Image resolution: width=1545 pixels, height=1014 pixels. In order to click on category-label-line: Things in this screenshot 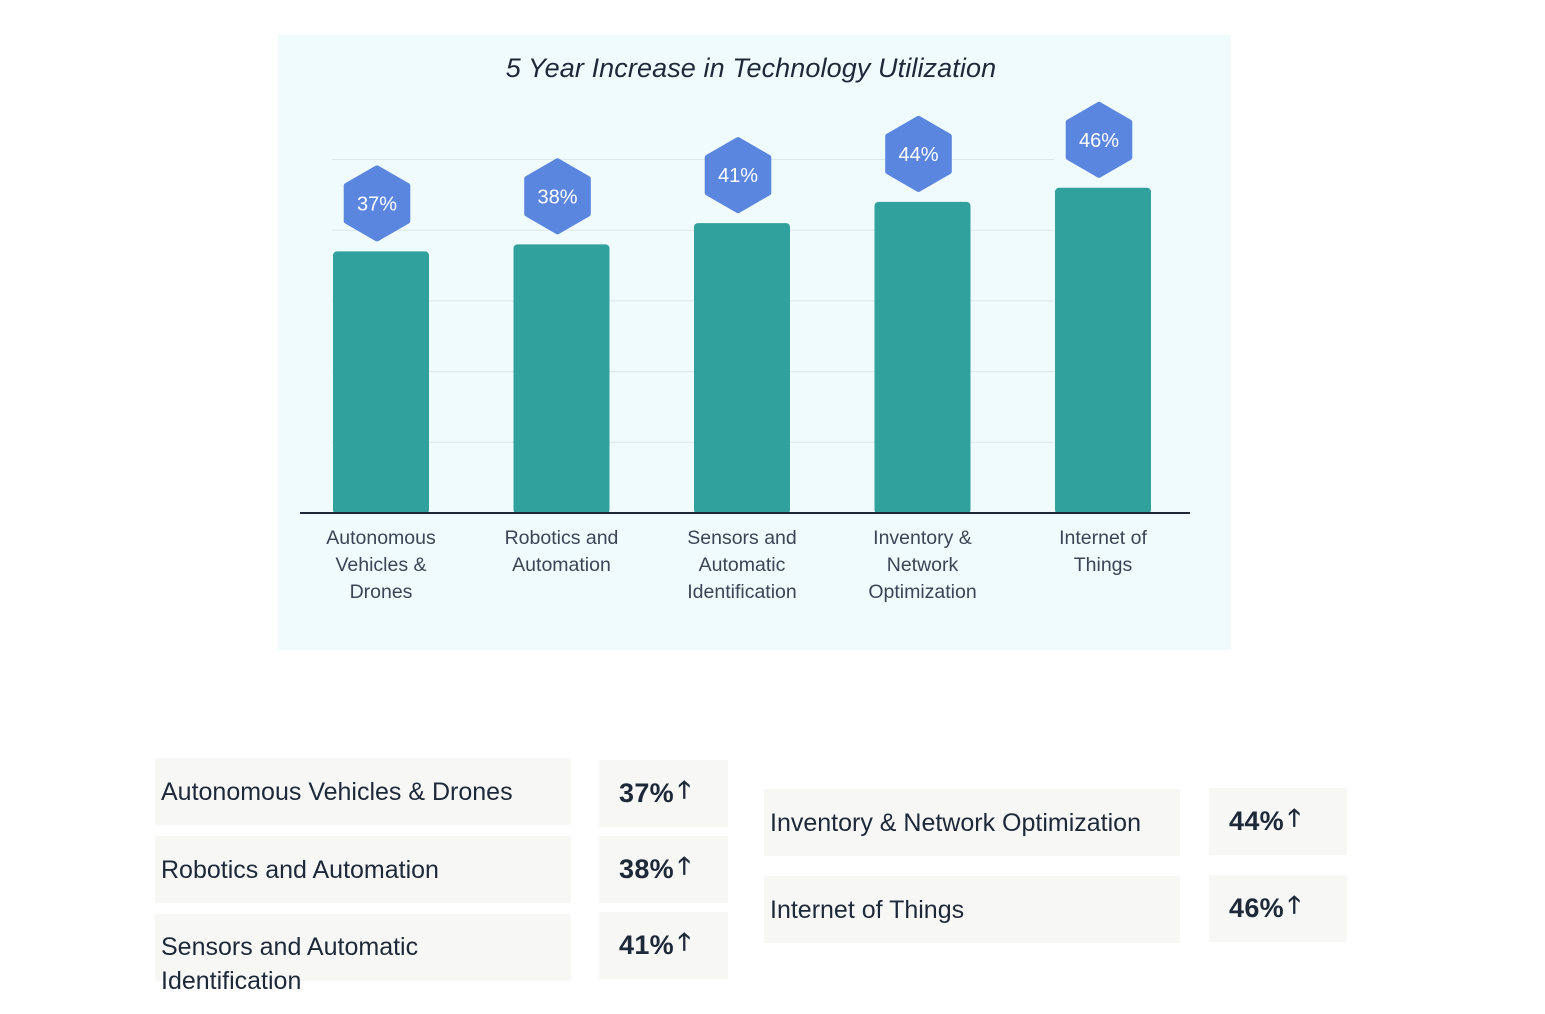, I will do `click(1103, 565)`.